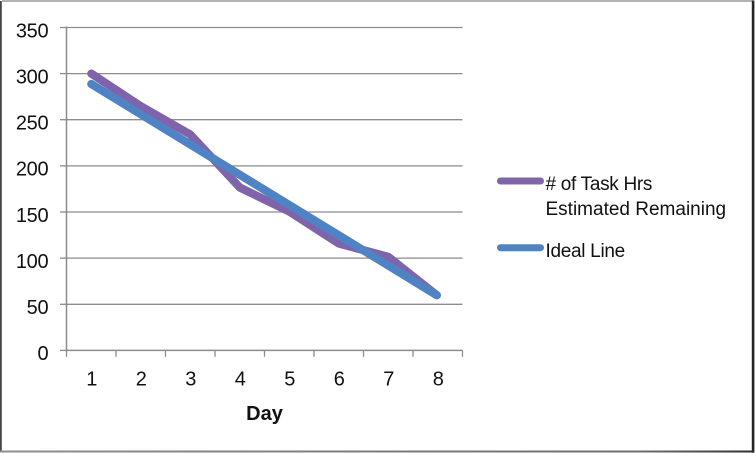  What do you see at coordinates (585, 251) in the screenshot?
I see `svg-text: Ideal Line` at bounding box center [585, 251].